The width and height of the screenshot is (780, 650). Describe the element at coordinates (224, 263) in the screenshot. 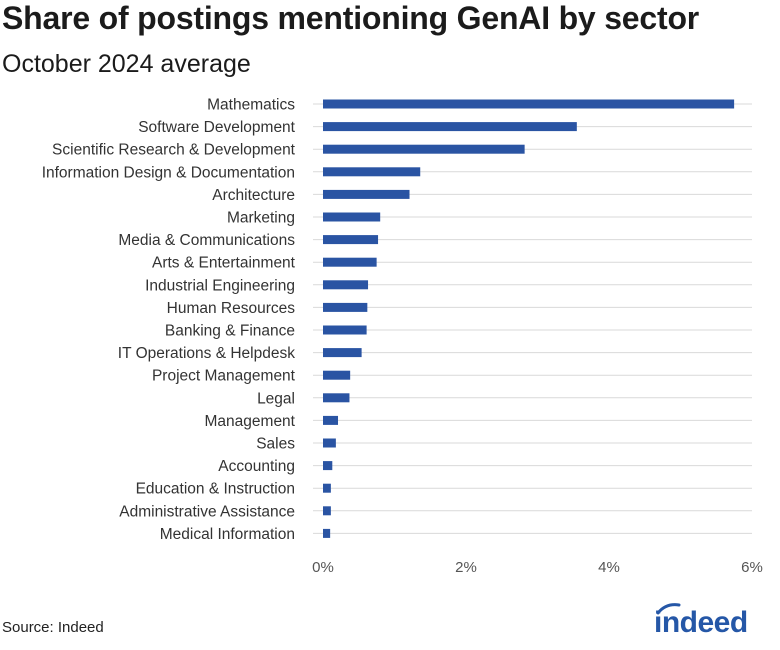

I see `category-label: Arts & Entertainment` at that location.